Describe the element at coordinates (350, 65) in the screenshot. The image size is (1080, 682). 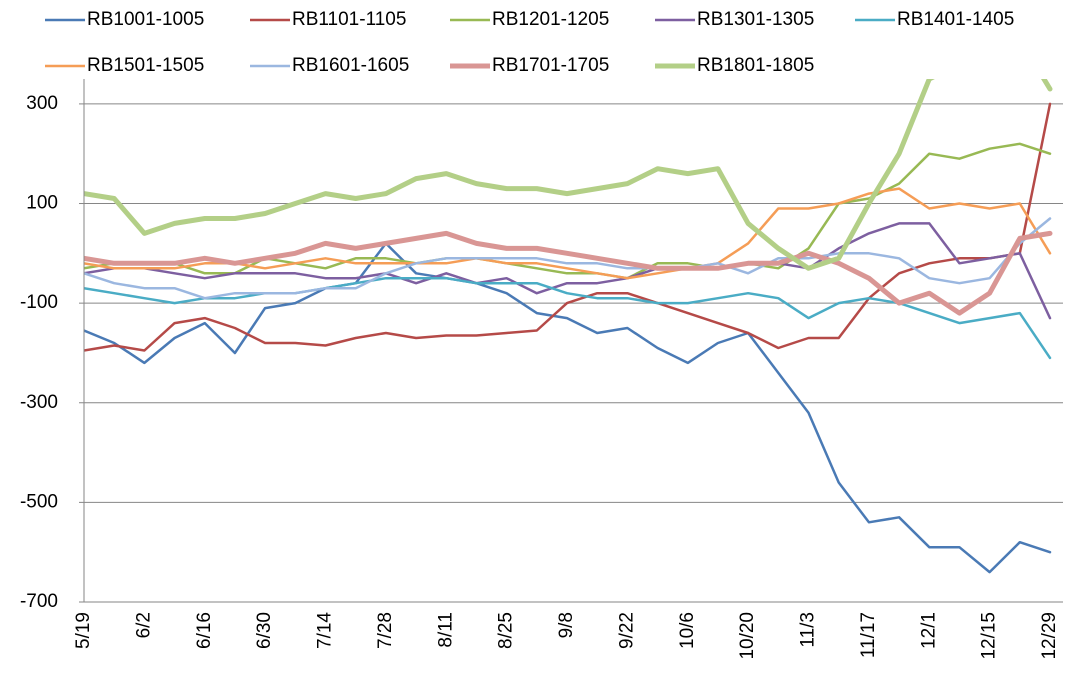
I see `legend-label: RB1601-1605` at that location.